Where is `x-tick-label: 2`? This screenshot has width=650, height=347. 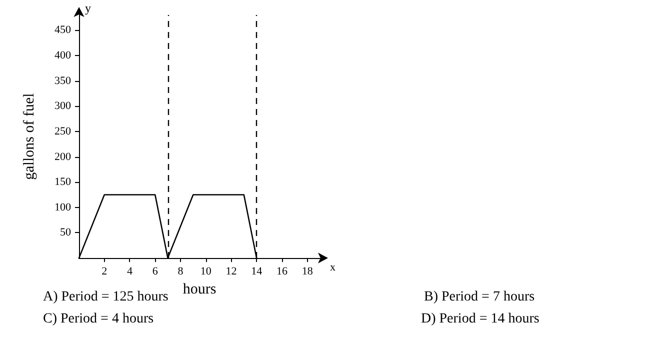 x-tick-label: 2 is located at coordinates (105, 272).